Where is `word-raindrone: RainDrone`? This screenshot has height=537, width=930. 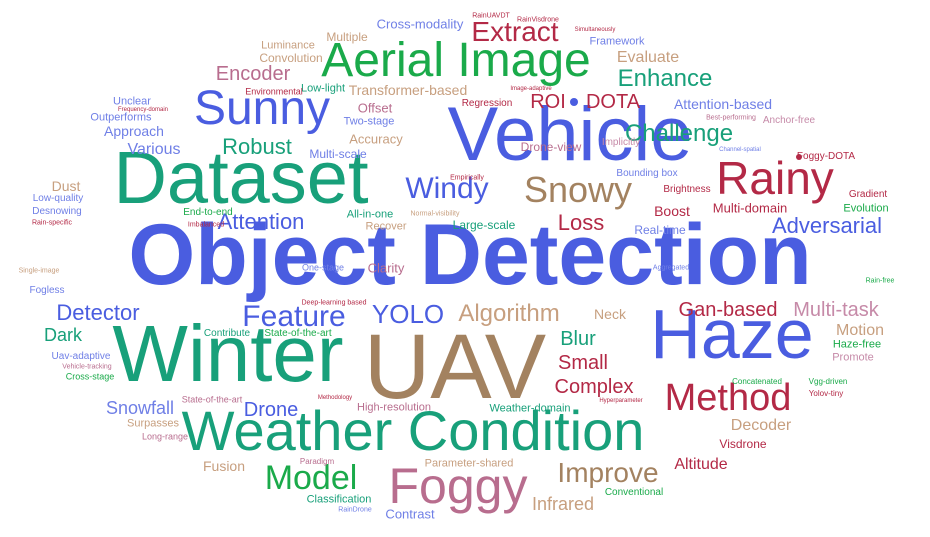 word-raindrone: RainDrone is located at coordinates (355, 510).